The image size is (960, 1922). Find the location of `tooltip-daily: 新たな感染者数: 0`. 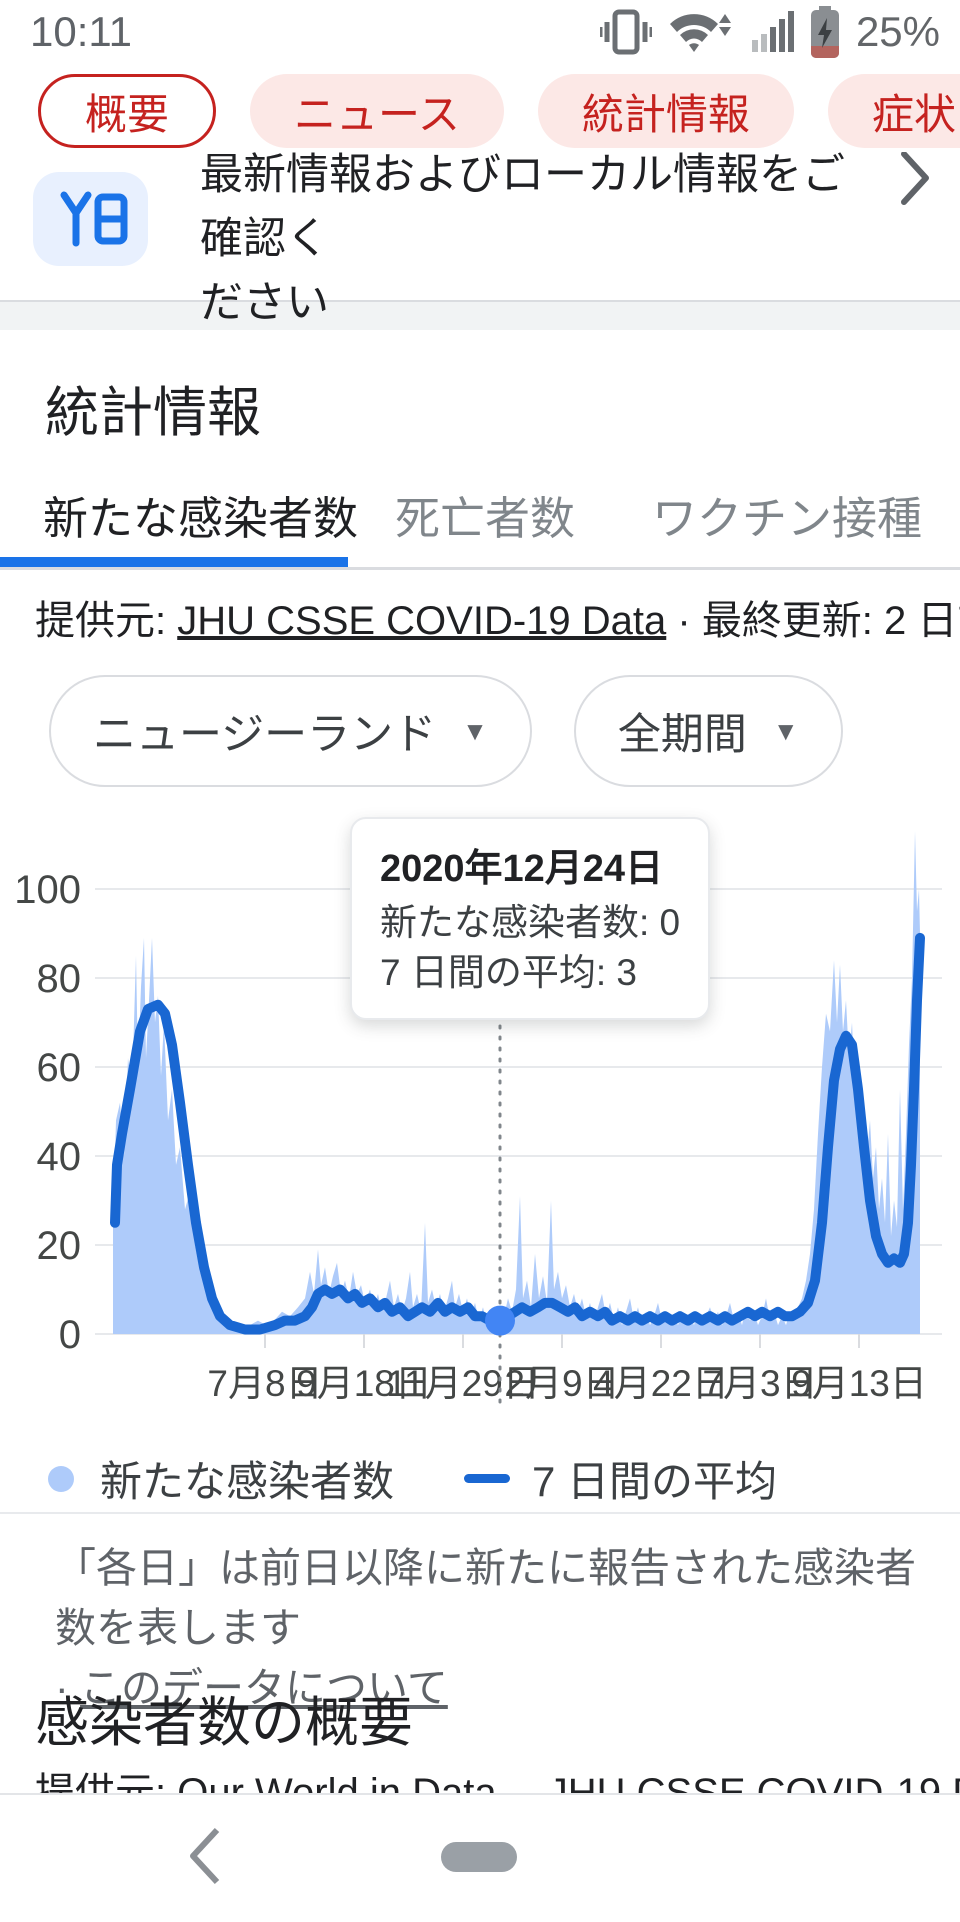

tooltip-daily: 新たな感染者数: 0 is located at coordinates (530, 922).